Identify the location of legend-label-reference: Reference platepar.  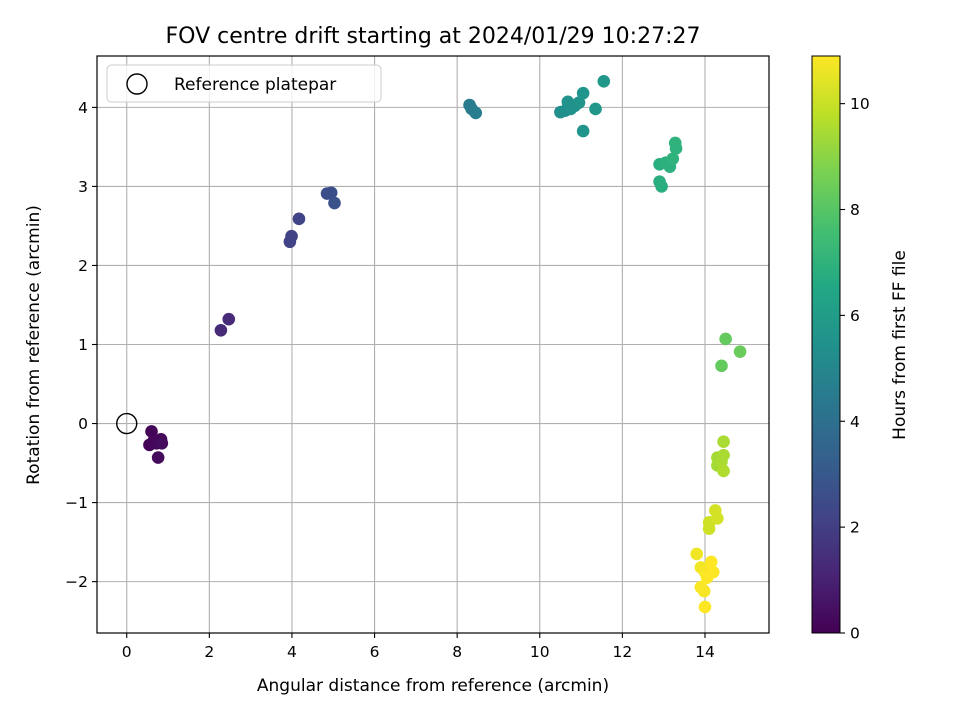
(255, 85).